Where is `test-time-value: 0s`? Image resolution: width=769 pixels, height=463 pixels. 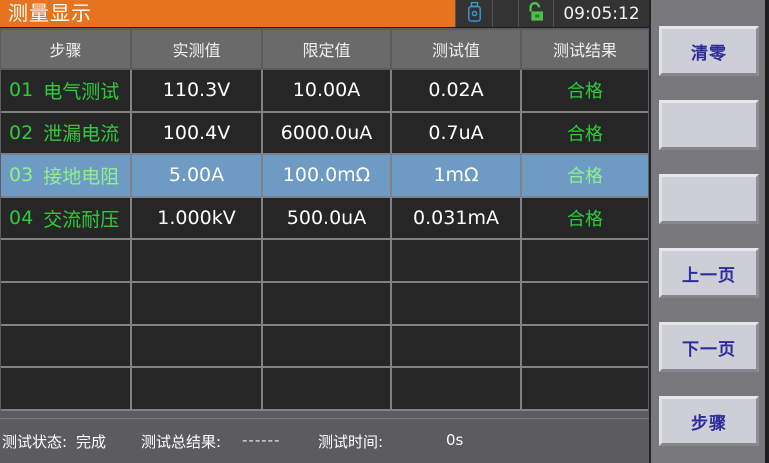
test-time-value: 0s is located at coordinates (455, 440).